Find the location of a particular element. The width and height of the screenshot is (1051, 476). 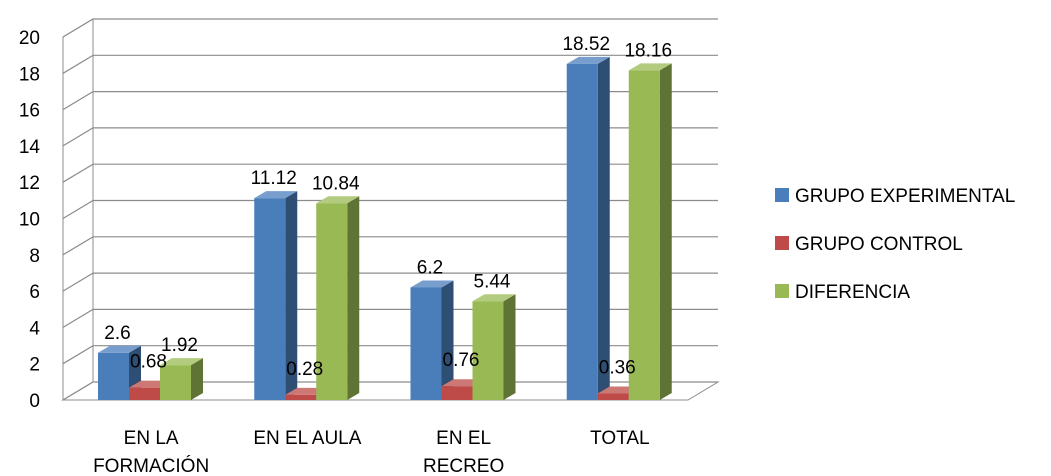

x-tick-label-line: EN EL AULA is located at coordinates (307, 438).